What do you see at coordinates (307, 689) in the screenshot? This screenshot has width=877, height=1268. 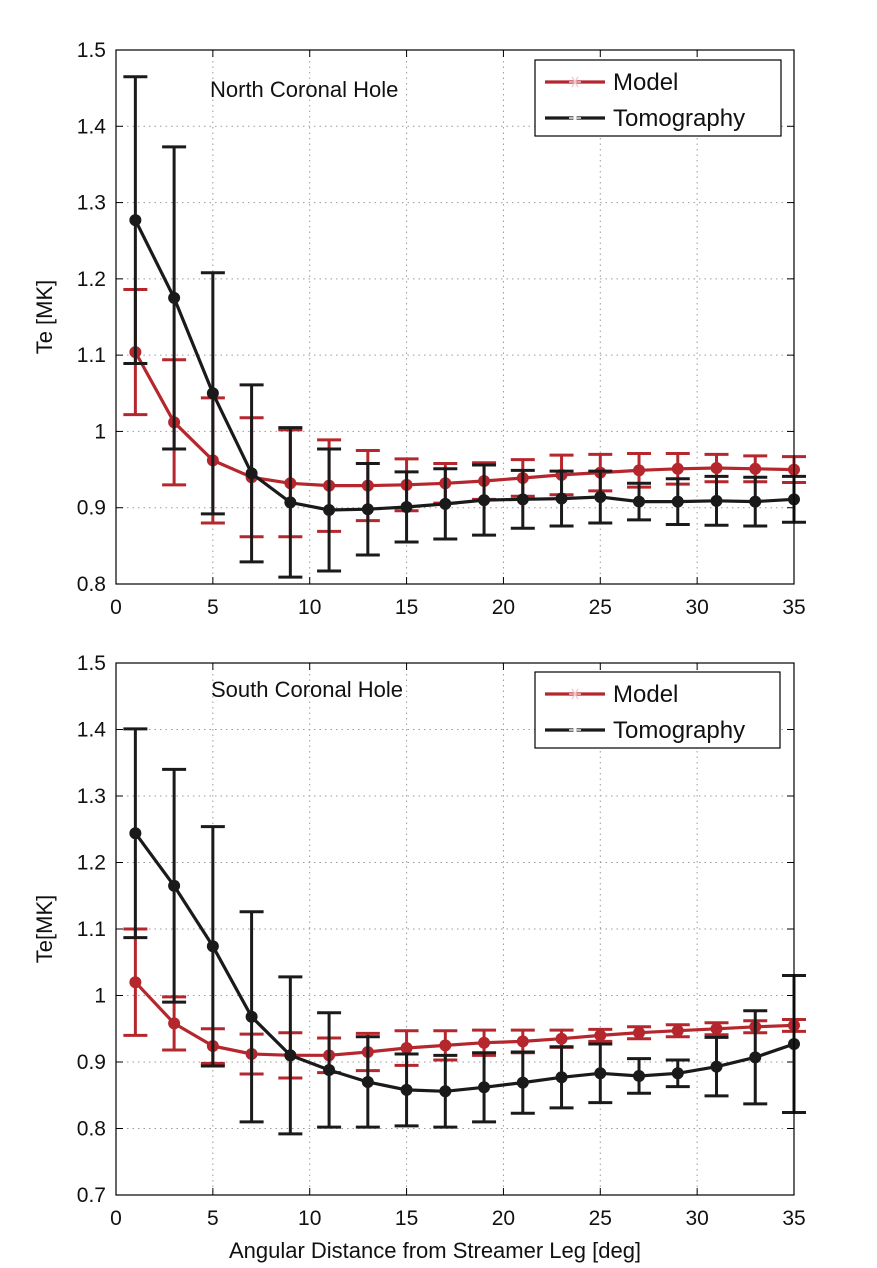 I see `annotation: South Coronal Hole` at bounding box center [307, 689].